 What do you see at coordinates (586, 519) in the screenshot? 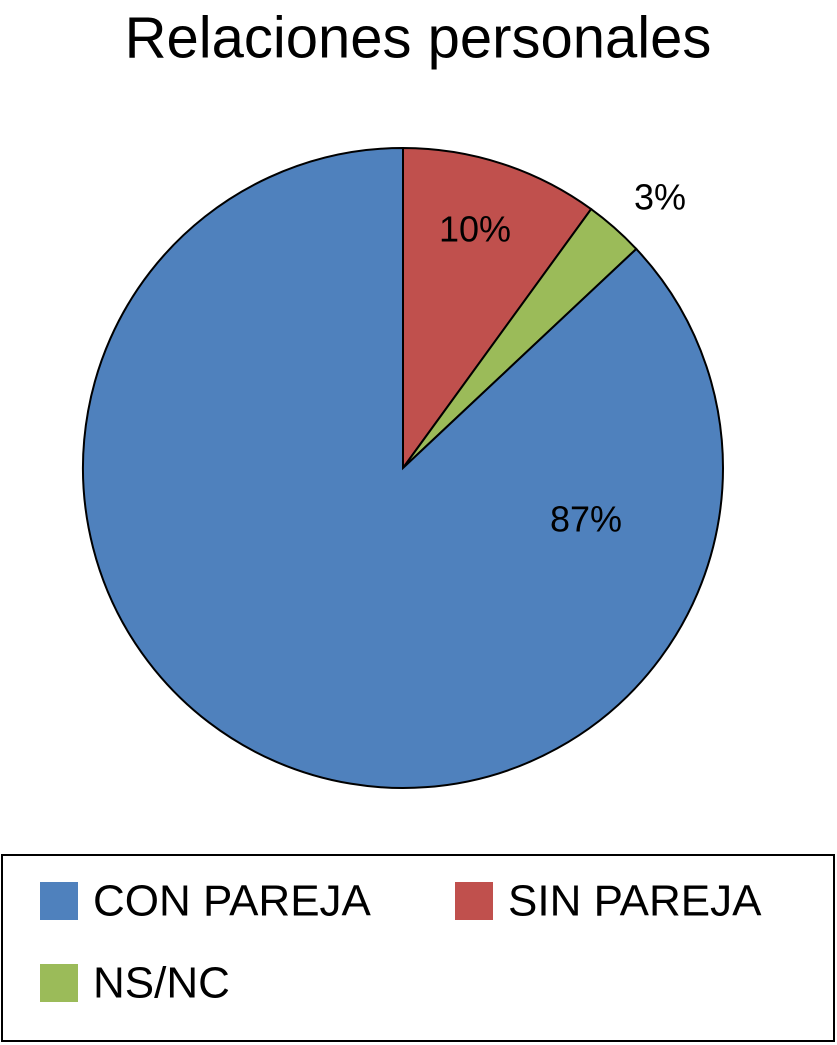
I see `data-label: 87%` at bounding box center [586, 519].